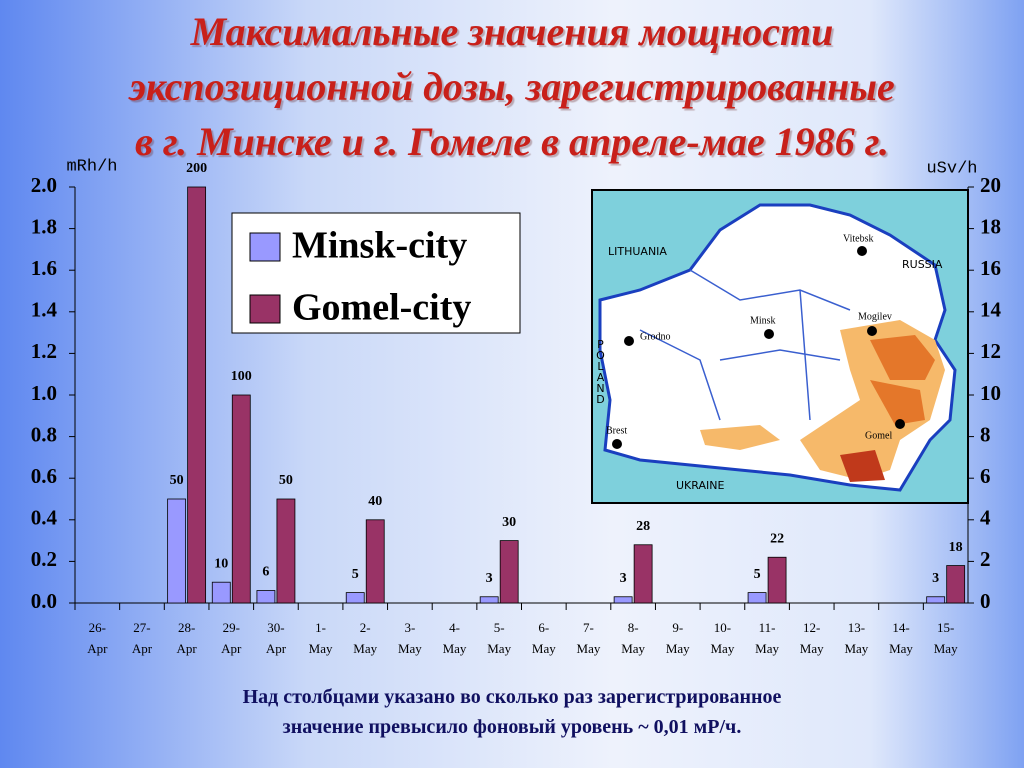 This screenshot has width=1024, height=768. I want to click on x-tick-label: 3-May, so click(409, 638).